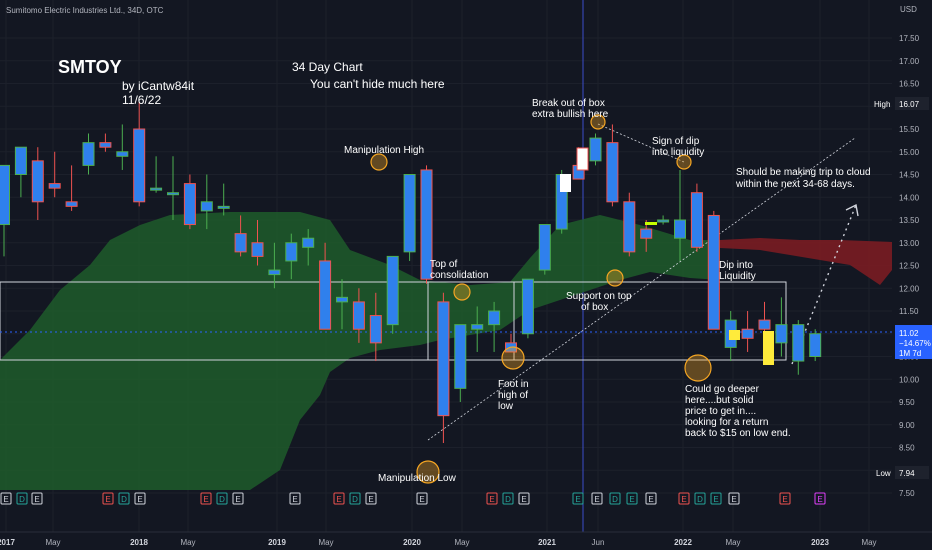 This screenshot has height=550, width=932. I want to click on annotation-foot-1: Foot in, so click(513, 384).